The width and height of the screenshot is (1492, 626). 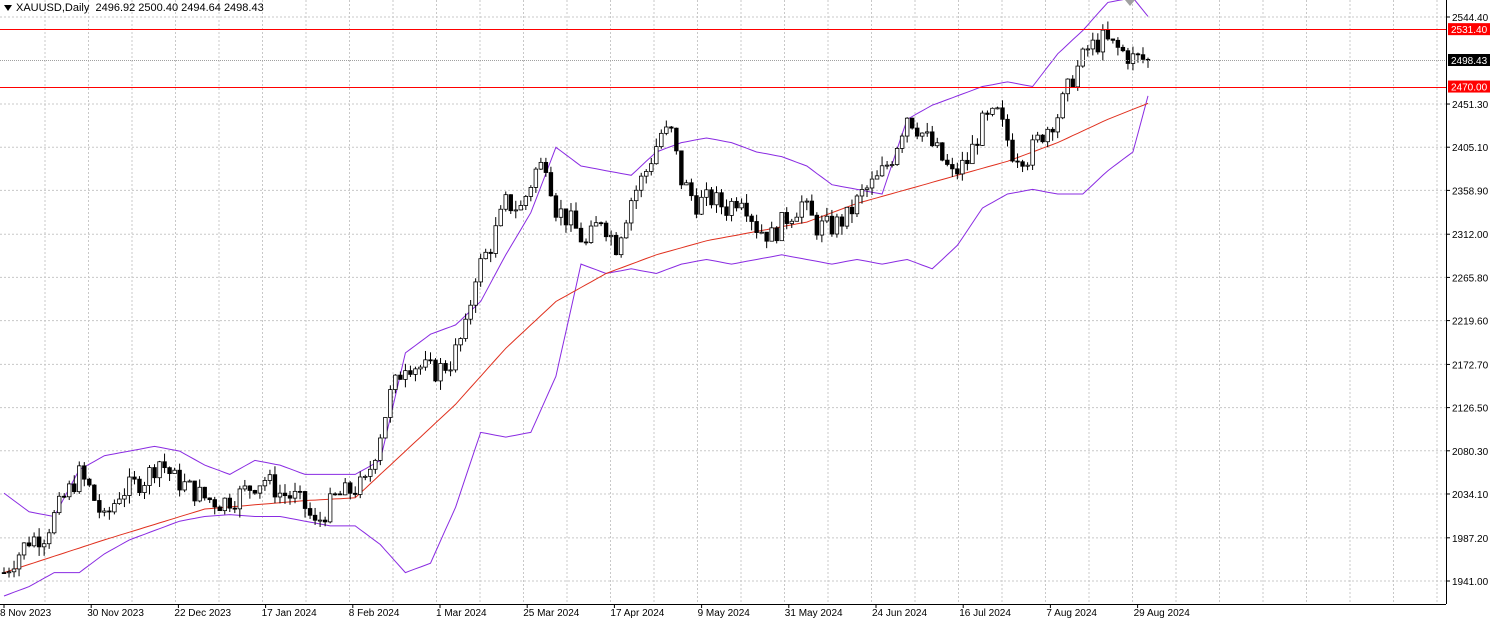 I want to click on x-tick-label: 8 Nov 2023, so click(x=26, y=613).